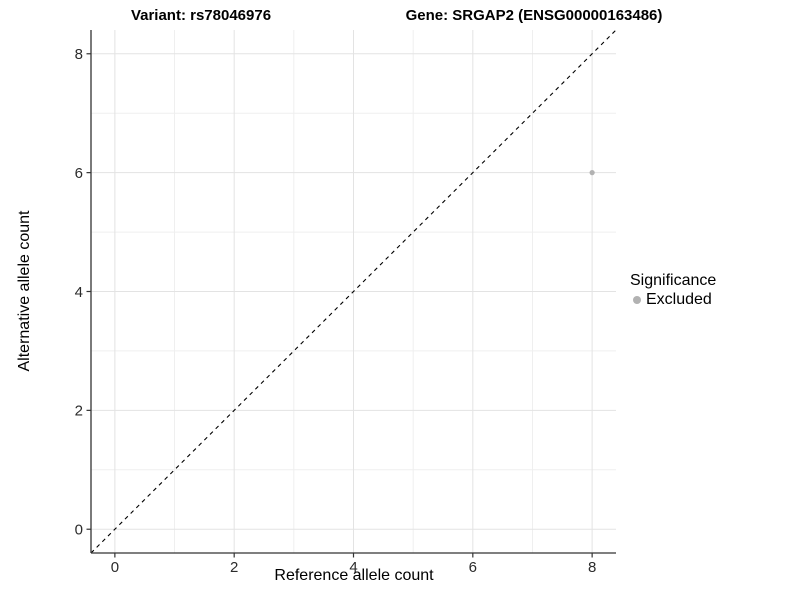  What do you see at coordinates (24, 291) in the screenshot?
I see `y-axis-title: Alternative allele count` at bounding box center [24, 291].